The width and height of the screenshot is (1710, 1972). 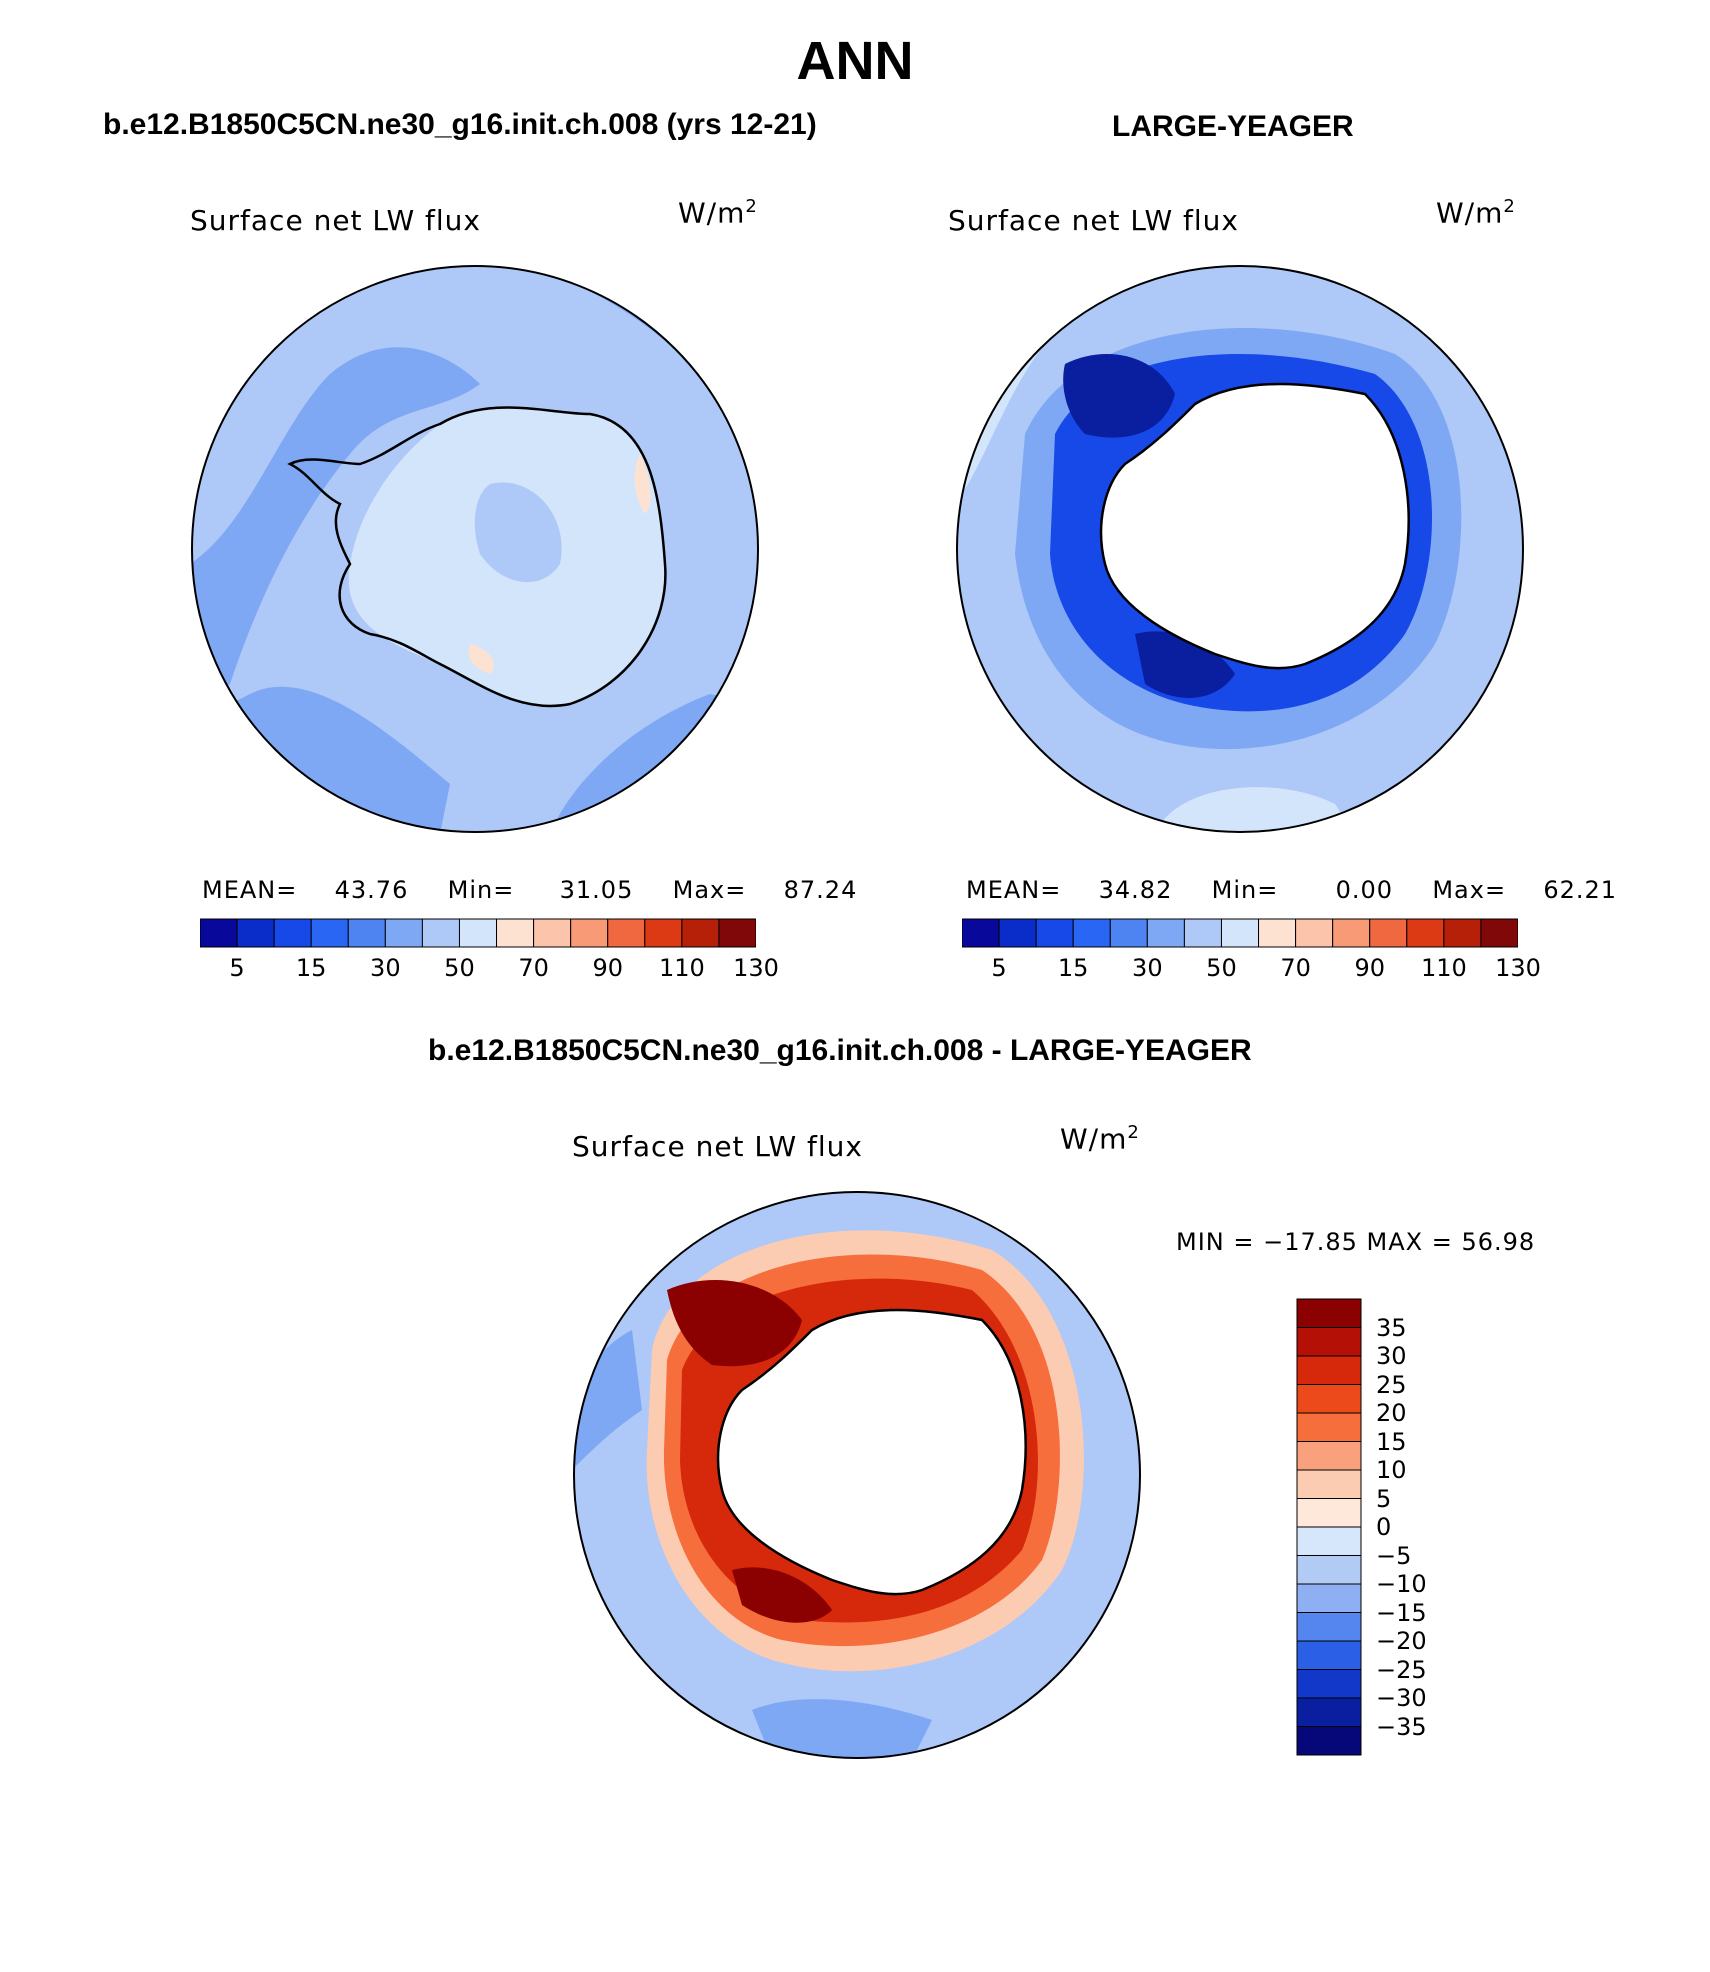 What do you see at coordinates (1369, 968) in the screenshot?
I see `right-colorbar-tick-label: 90` at bounding box center [1369, 968].